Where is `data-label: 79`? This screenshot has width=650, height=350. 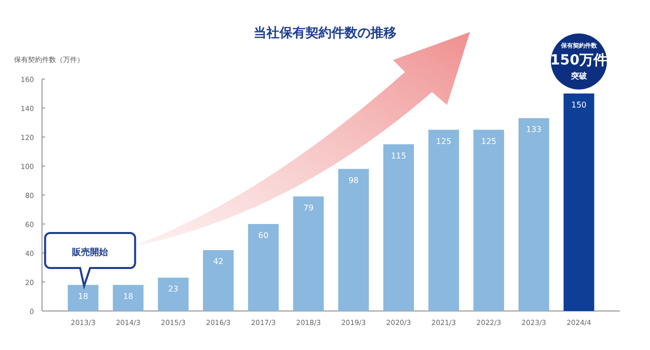
data-label: 79 is located at coordinates (308, 207).